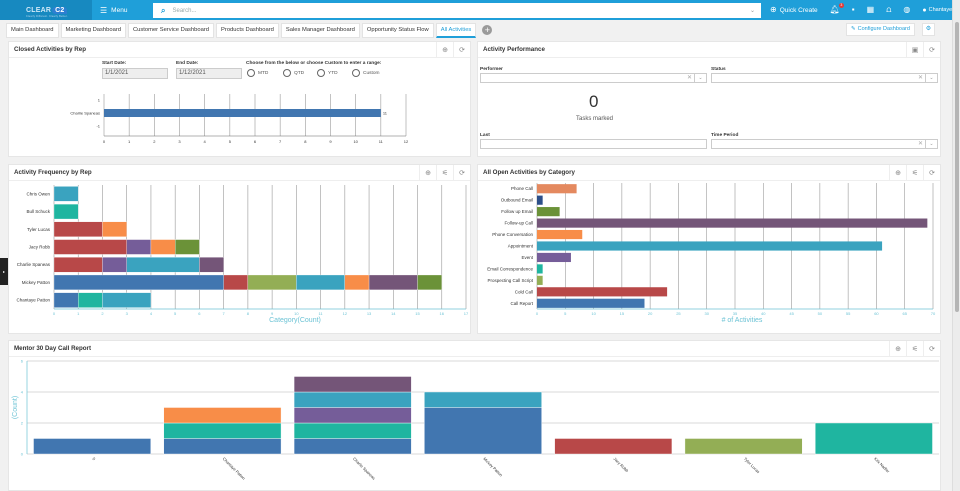  What do you see at coordinates (93, 30) in the screenshot?
I see `tab-marketing-dashboard: Marketing Dashboard` at bounding box center [93, 30].